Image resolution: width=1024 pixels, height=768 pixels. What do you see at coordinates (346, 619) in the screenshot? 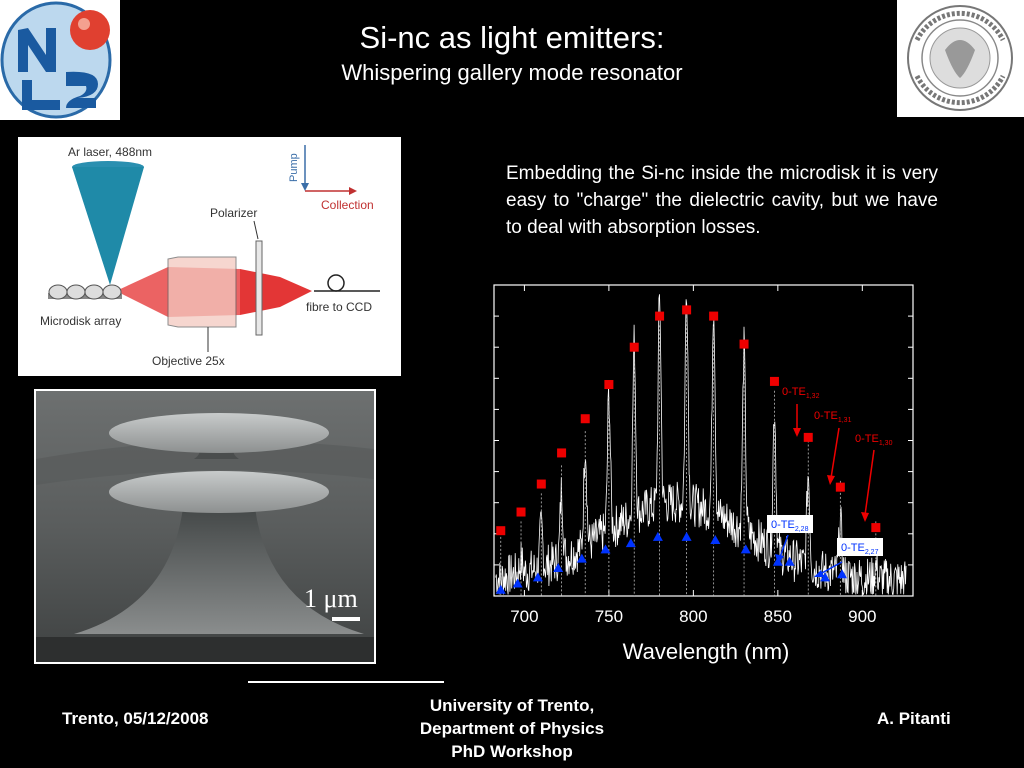
I see `scale-bar` at bounding box center [346, 619].